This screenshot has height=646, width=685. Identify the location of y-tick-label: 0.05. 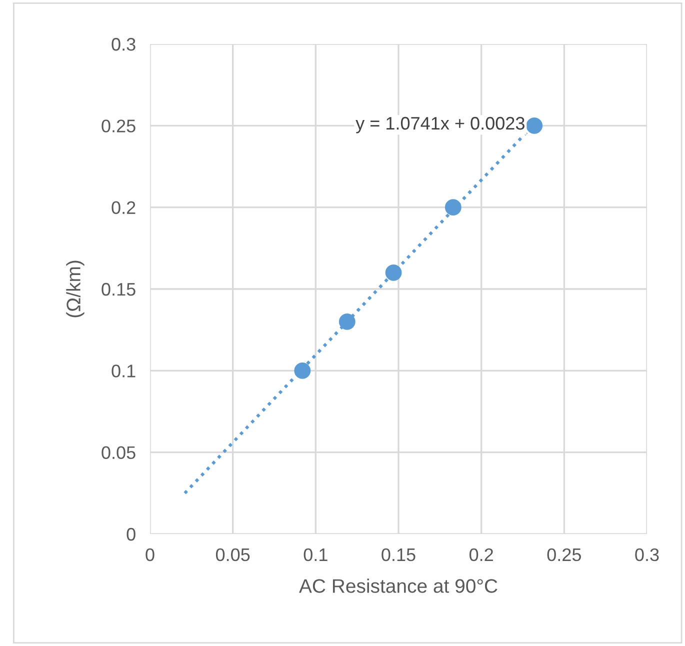
(119, 453).